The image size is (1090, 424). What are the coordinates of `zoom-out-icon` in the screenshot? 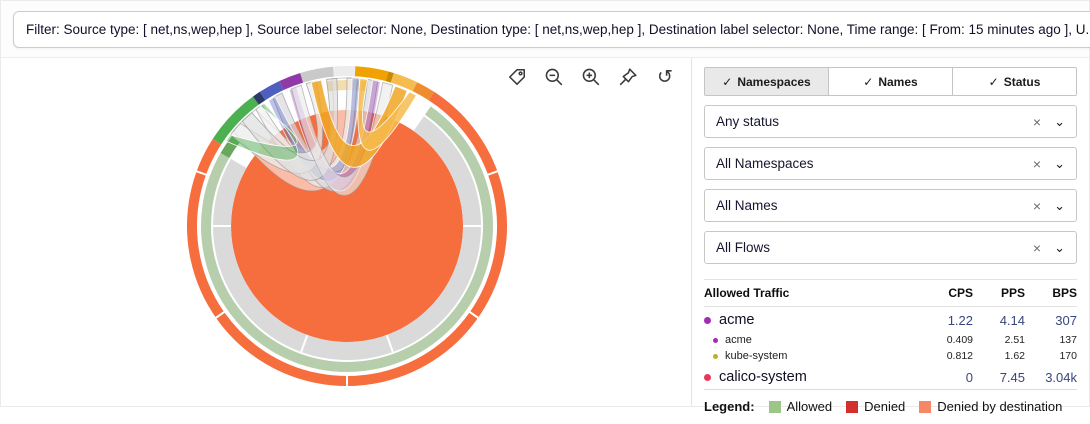 It's located at (554, 77).